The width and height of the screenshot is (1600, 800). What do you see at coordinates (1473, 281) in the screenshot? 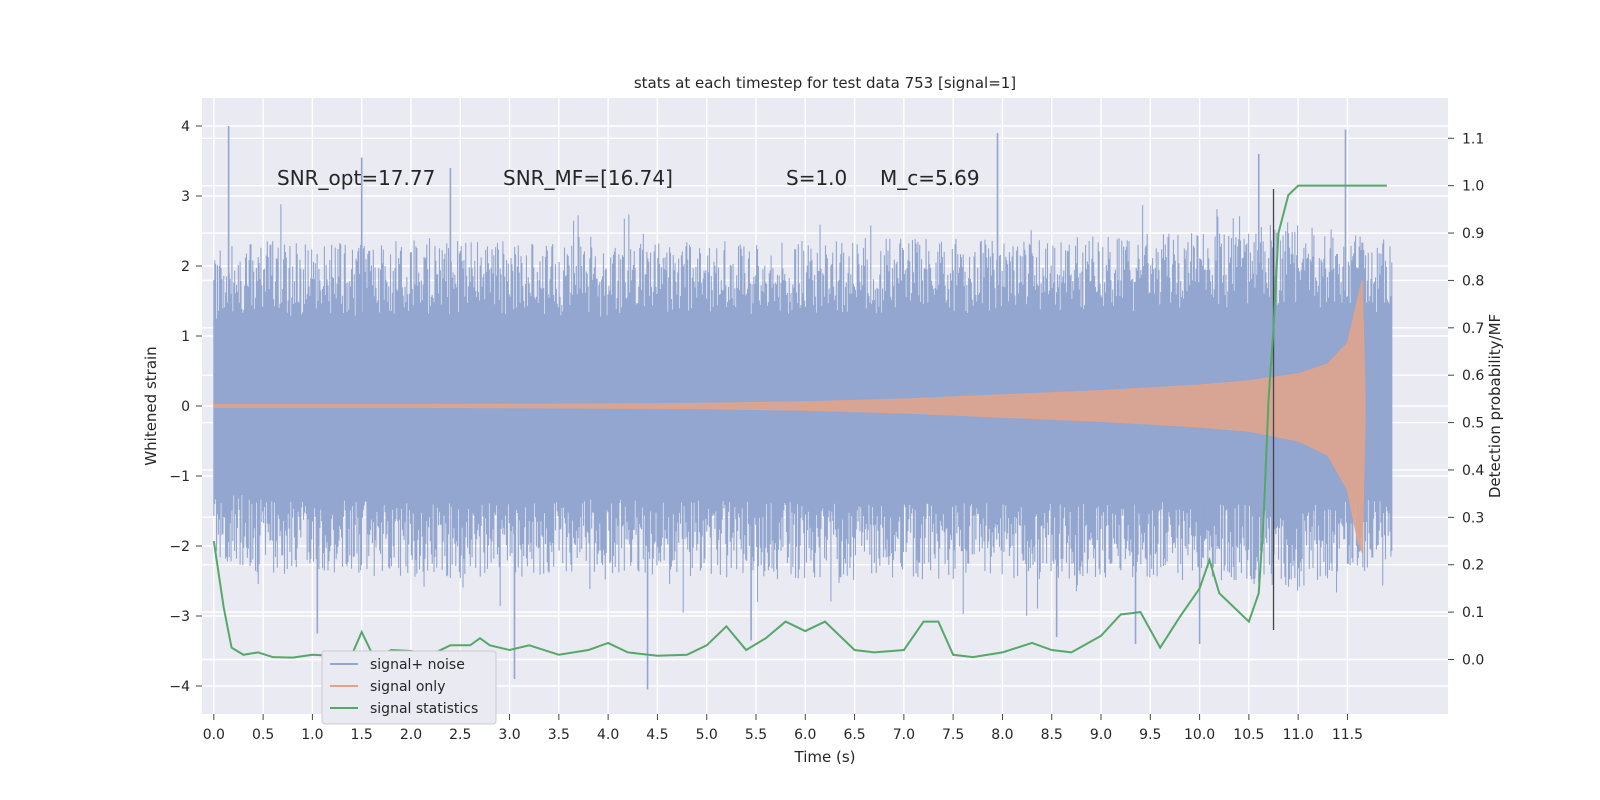
I see `y2-tick-label: 0.8` at bounding box center [1473, 281].